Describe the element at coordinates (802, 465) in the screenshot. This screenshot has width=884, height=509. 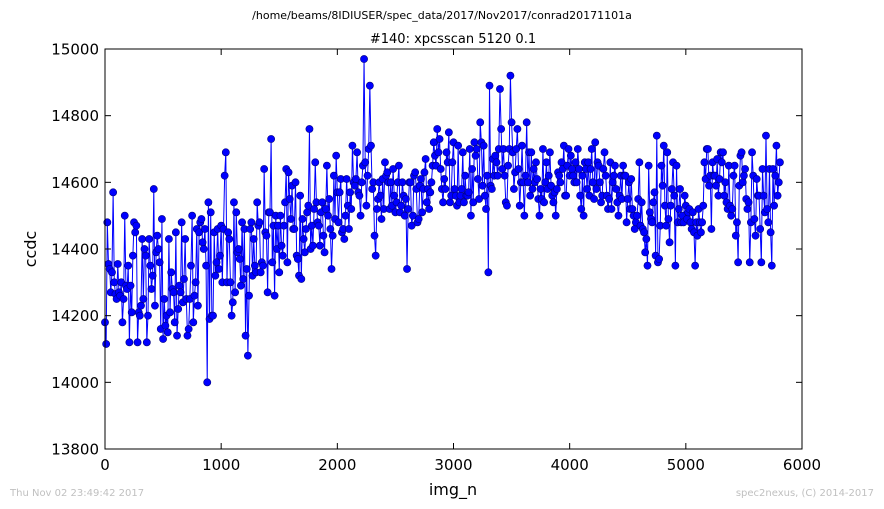
I see `x-tick-label: 6000` at that location.